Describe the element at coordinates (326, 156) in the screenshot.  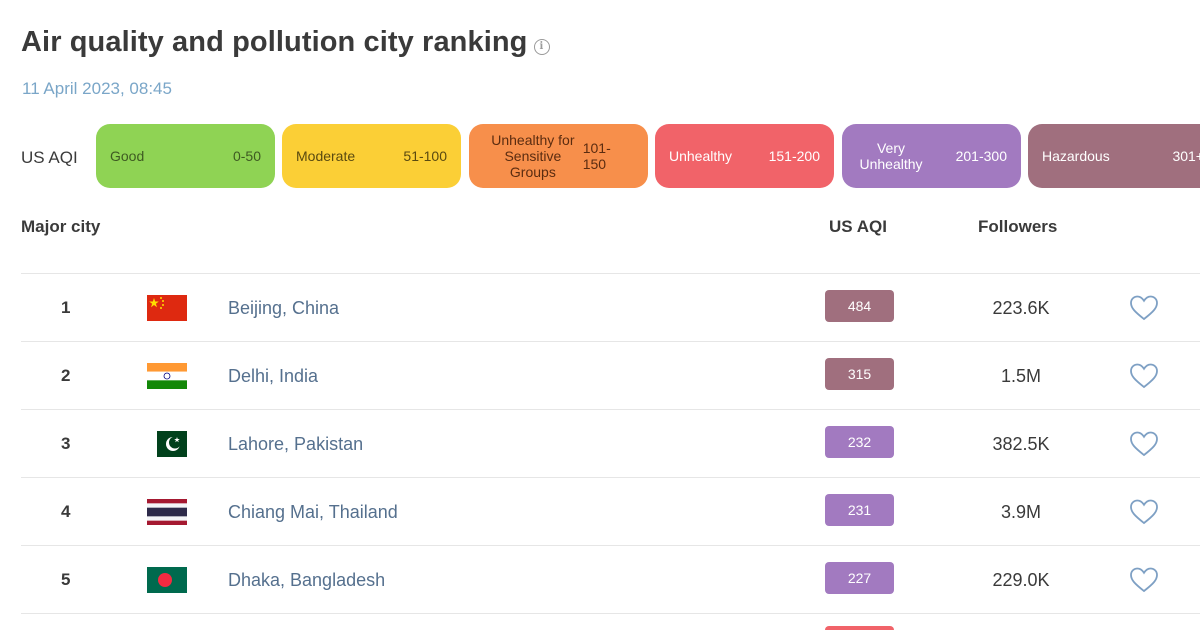
I see `legend-name: Moderate` at that location.